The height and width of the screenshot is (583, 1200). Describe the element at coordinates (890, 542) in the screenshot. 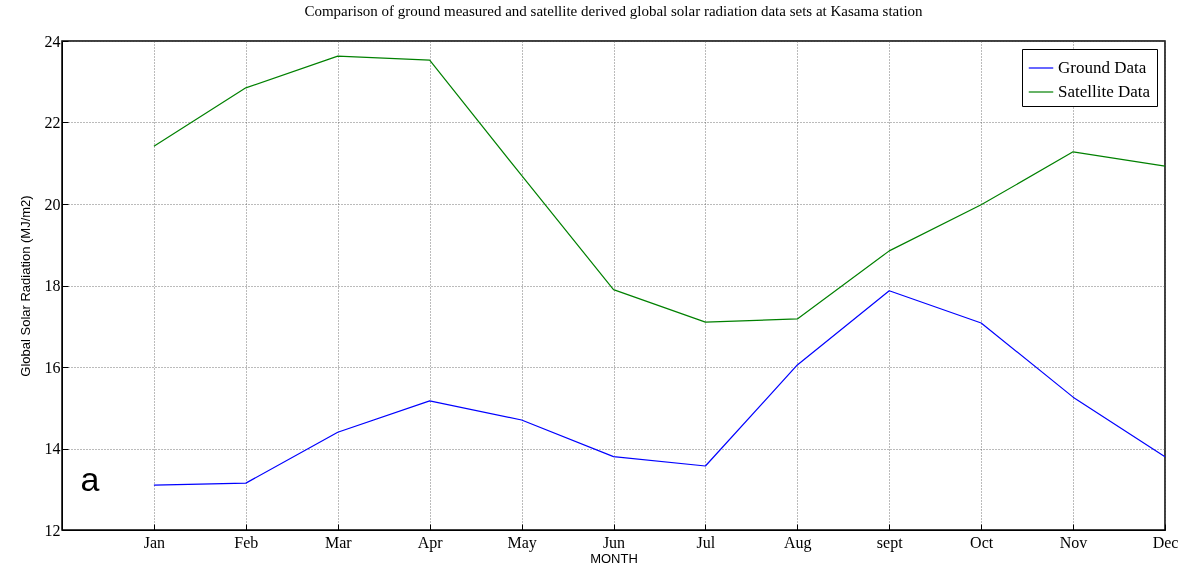

I see `x-tick-label: sept` at that location.